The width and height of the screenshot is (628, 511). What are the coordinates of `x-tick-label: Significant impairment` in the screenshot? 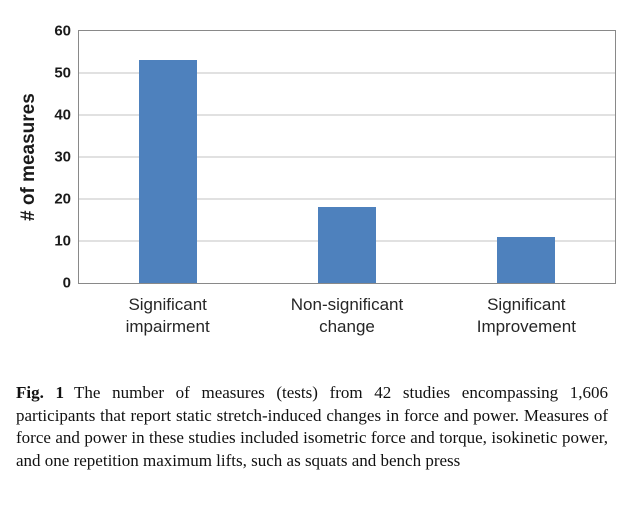 It's located at (167, 316).